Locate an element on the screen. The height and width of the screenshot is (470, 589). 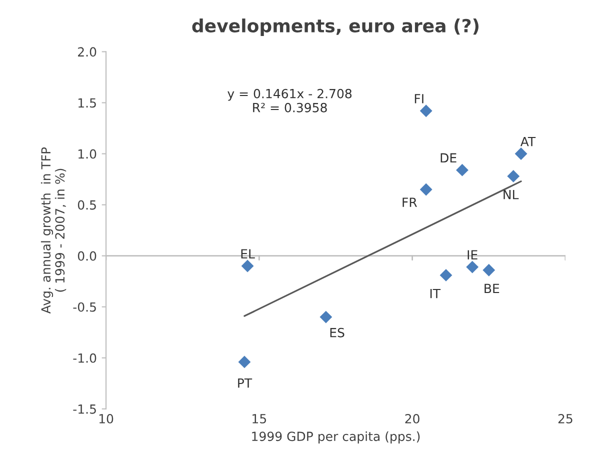
annotation: EL is located at coordinates (248, 253).